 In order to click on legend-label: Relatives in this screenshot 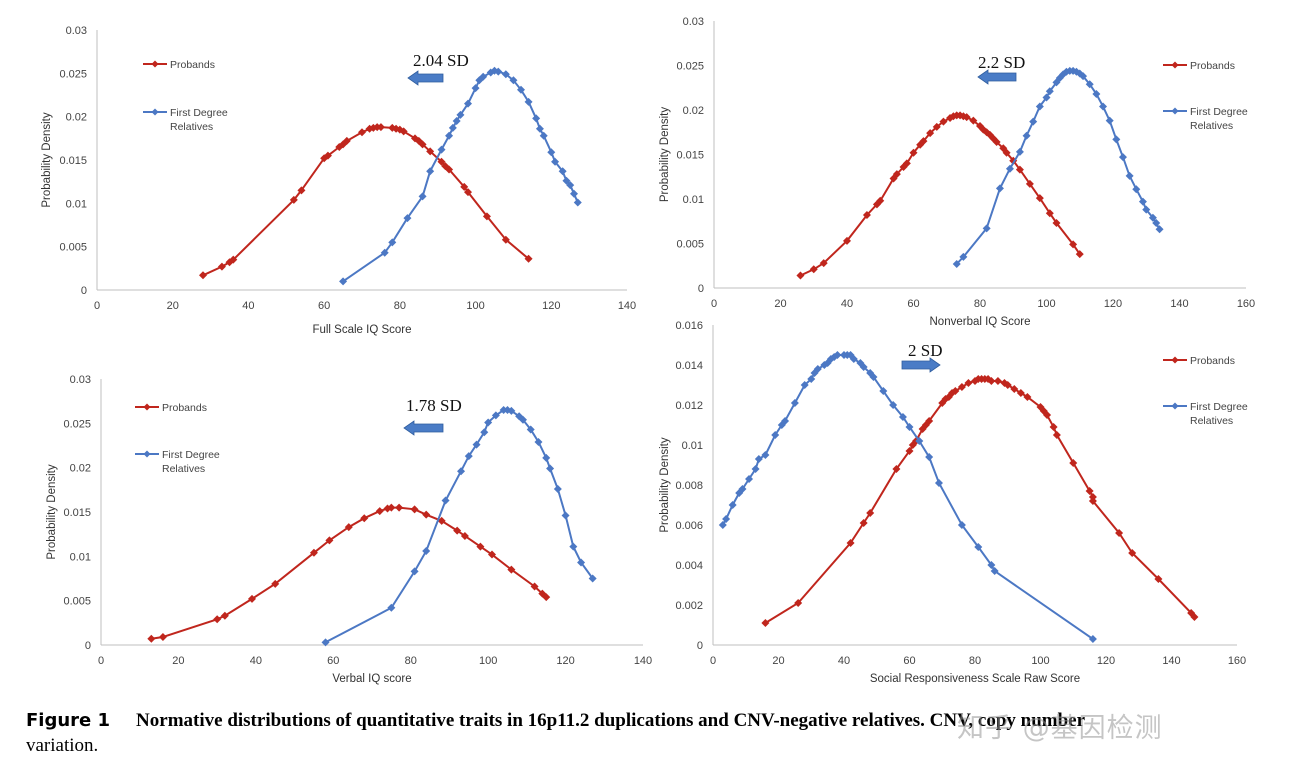, I will do `click(183, 469)`.